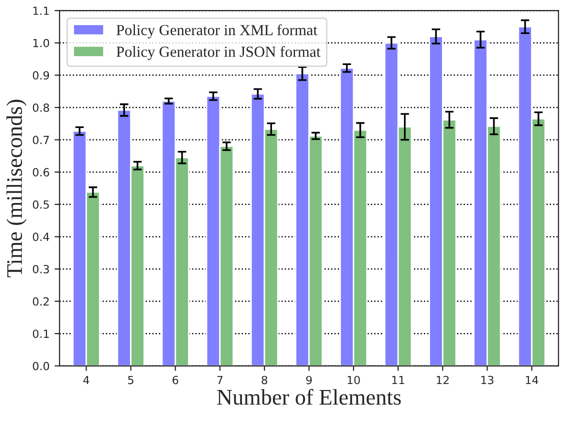 Image resolution: width=567 pixels, height=423 pixels. Describe the element at coordinates (265, 380) in the screenshot. I see `x-tick-label: 8` at that location.